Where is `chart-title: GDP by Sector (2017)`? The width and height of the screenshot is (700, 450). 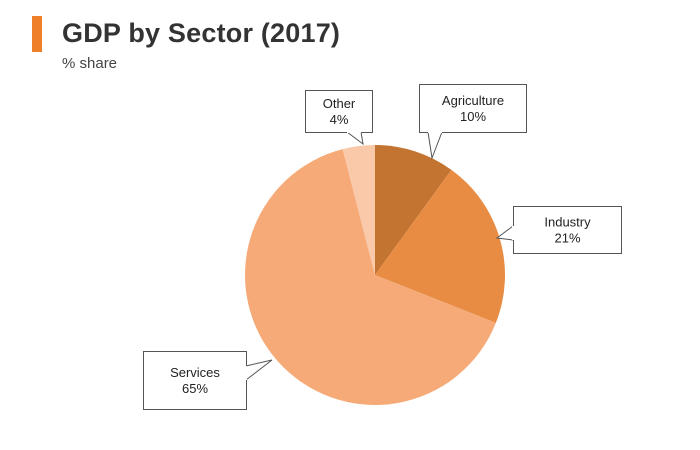
chart-title: GDP by Sector (2017) is located at coordinates (201, 33).